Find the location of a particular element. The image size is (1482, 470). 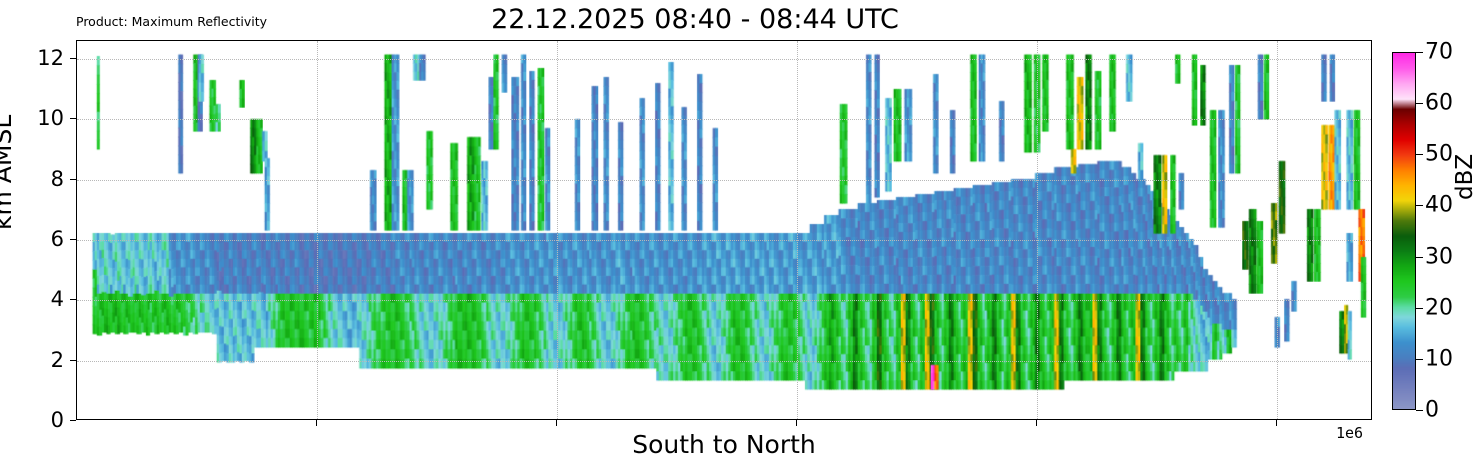

colorbar-label: dBZ is located at coordinates (1465, 176).